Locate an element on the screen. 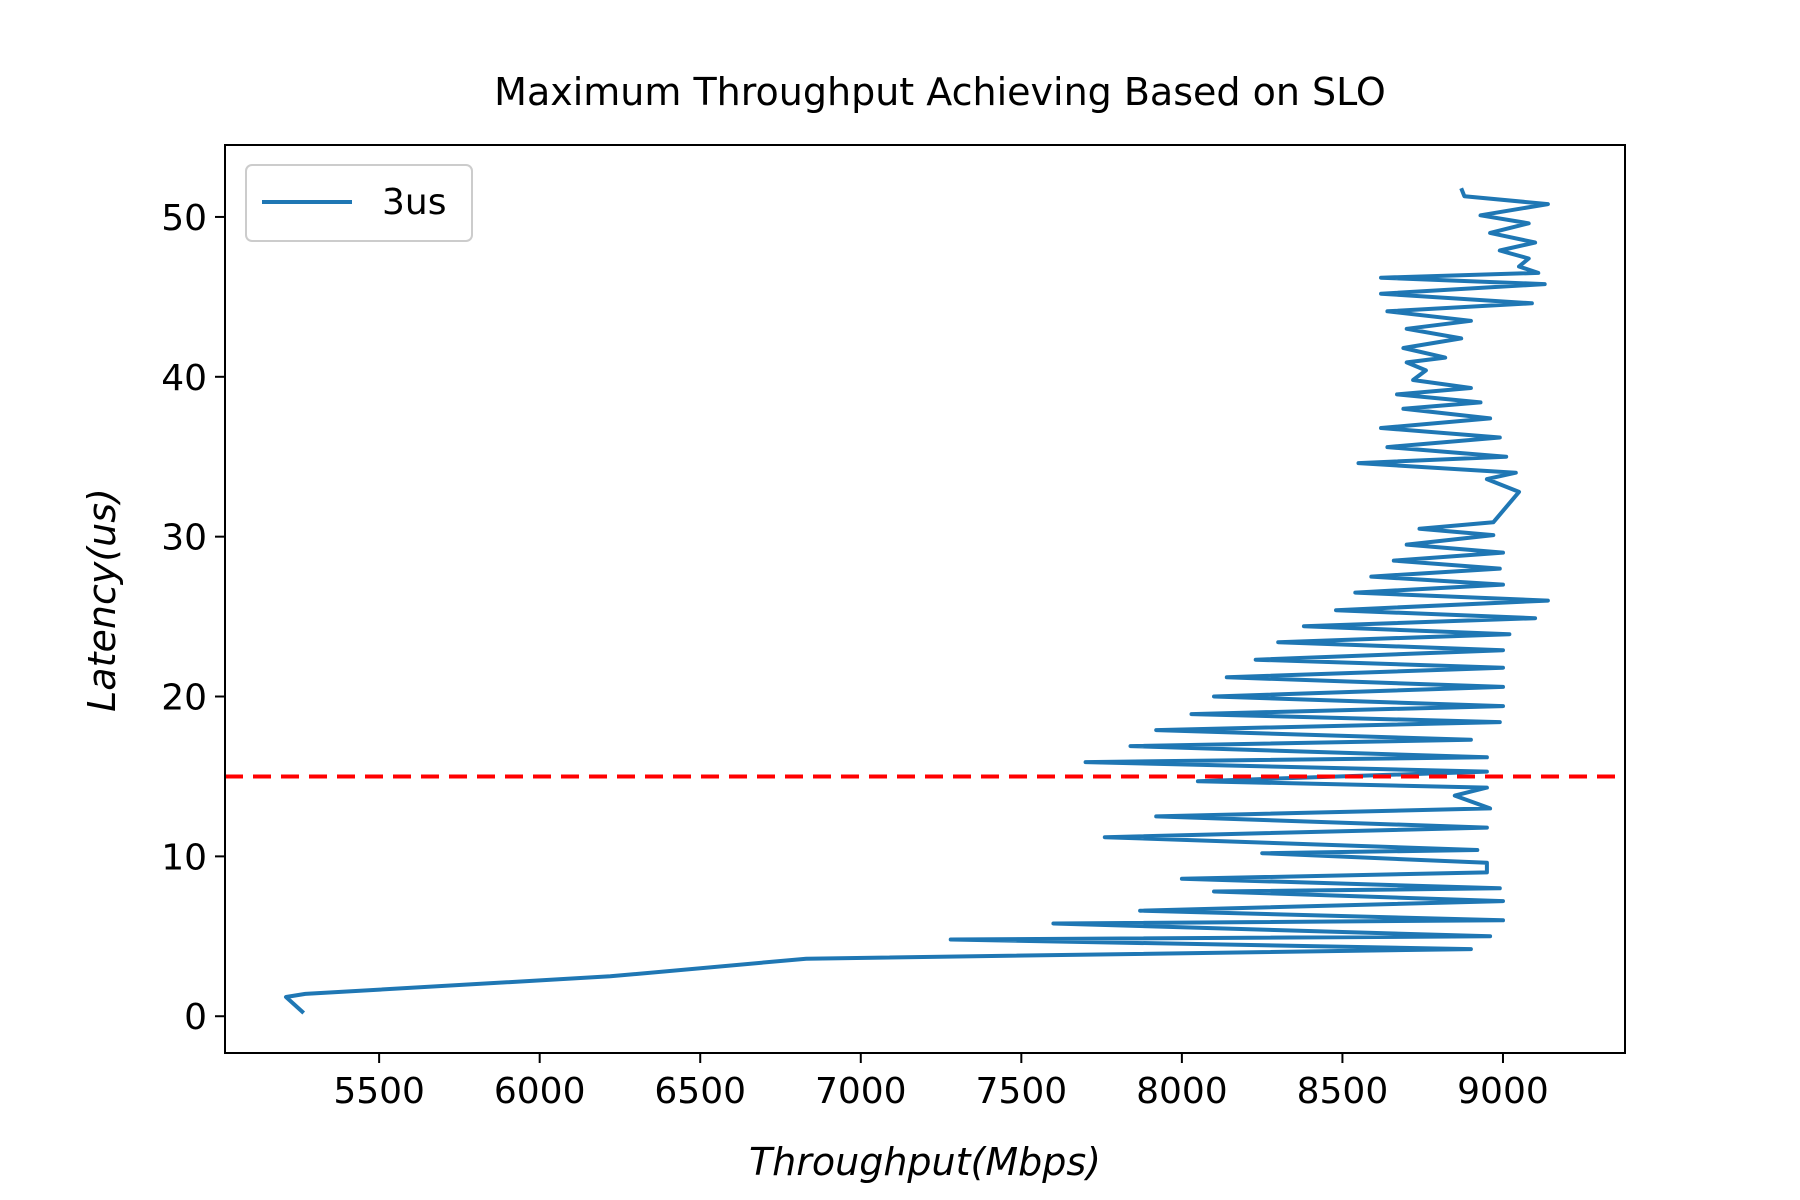  x-axis-label: Throughput(Mbps) is located at coordinates (925, 1162).